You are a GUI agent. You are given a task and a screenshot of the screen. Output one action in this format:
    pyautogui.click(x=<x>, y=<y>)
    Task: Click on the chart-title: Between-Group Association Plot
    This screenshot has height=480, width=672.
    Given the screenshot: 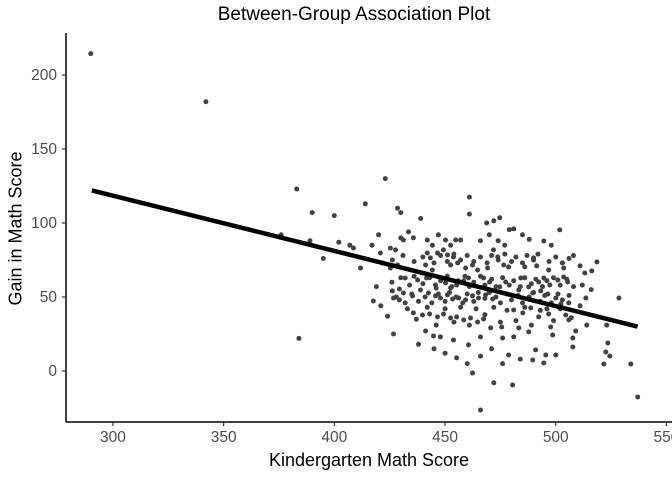 What is the action you would take?
    pyautogui.click(x=354, y=14)
    